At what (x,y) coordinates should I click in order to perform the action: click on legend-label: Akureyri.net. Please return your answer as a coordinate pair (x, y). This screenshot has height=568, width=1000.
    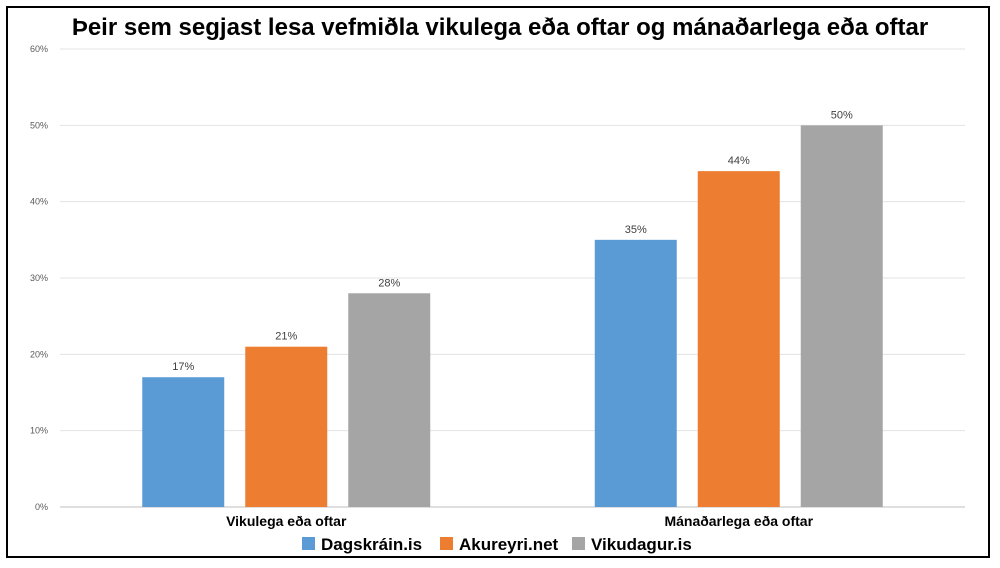
    Looking at the image, I should click on (509, 544).